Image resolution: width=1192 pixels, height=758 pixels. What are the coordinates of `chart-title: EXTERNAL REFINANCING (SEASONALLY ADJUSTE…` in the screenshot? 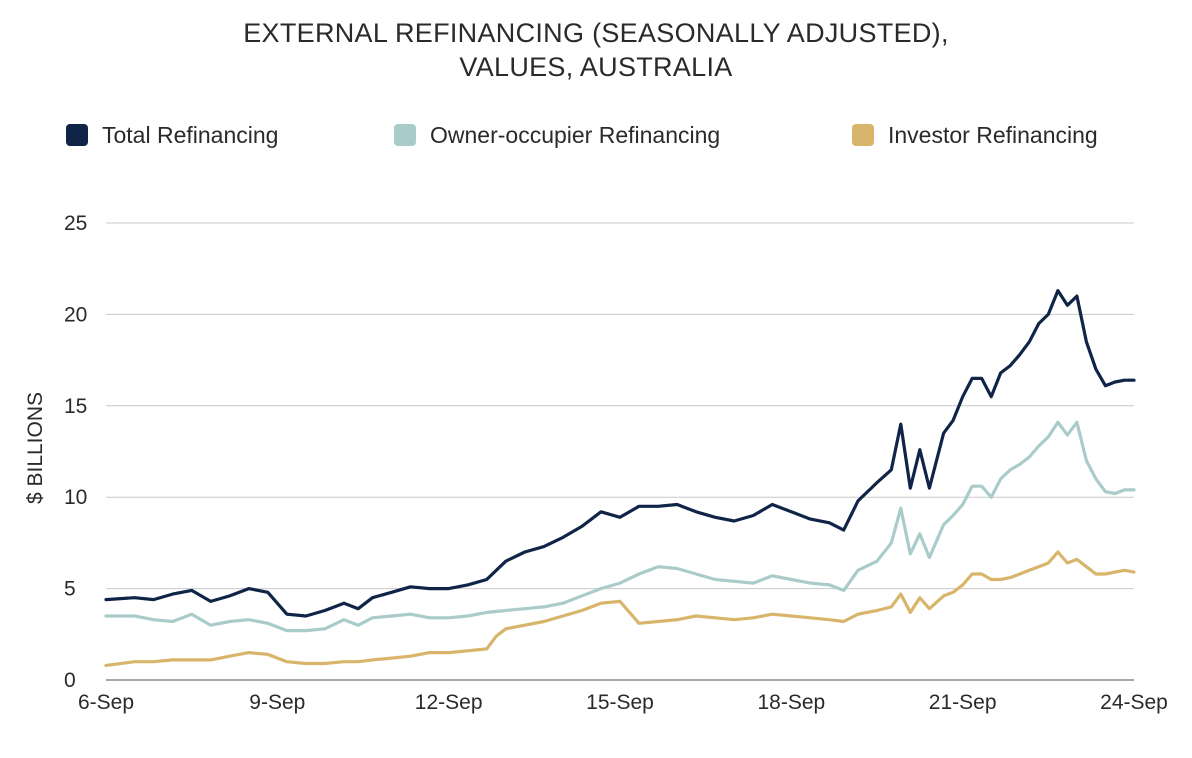 It's located at (596, 50).